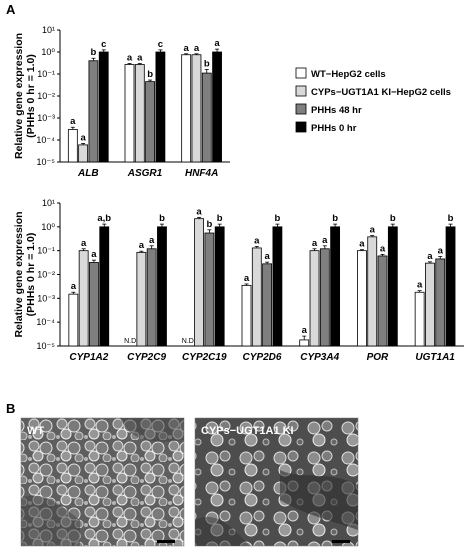  What do you see at coordinates (336, 110) in the screenshot?
I see `legend-label: PHHs 48 hr` at bounding box center [336, 110].